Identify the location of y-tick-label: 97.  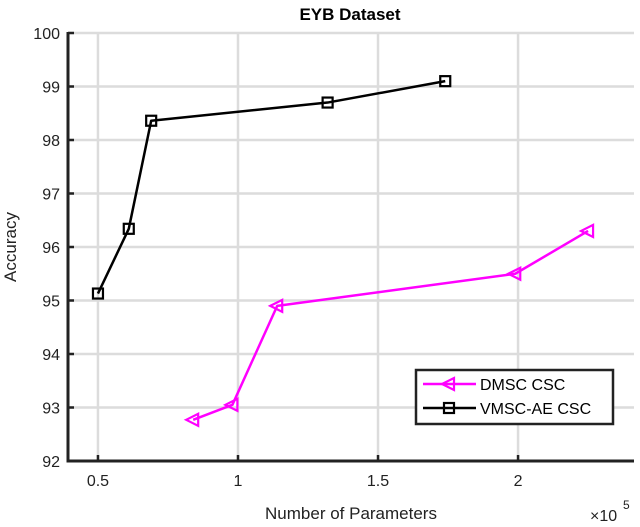
(51, 195).